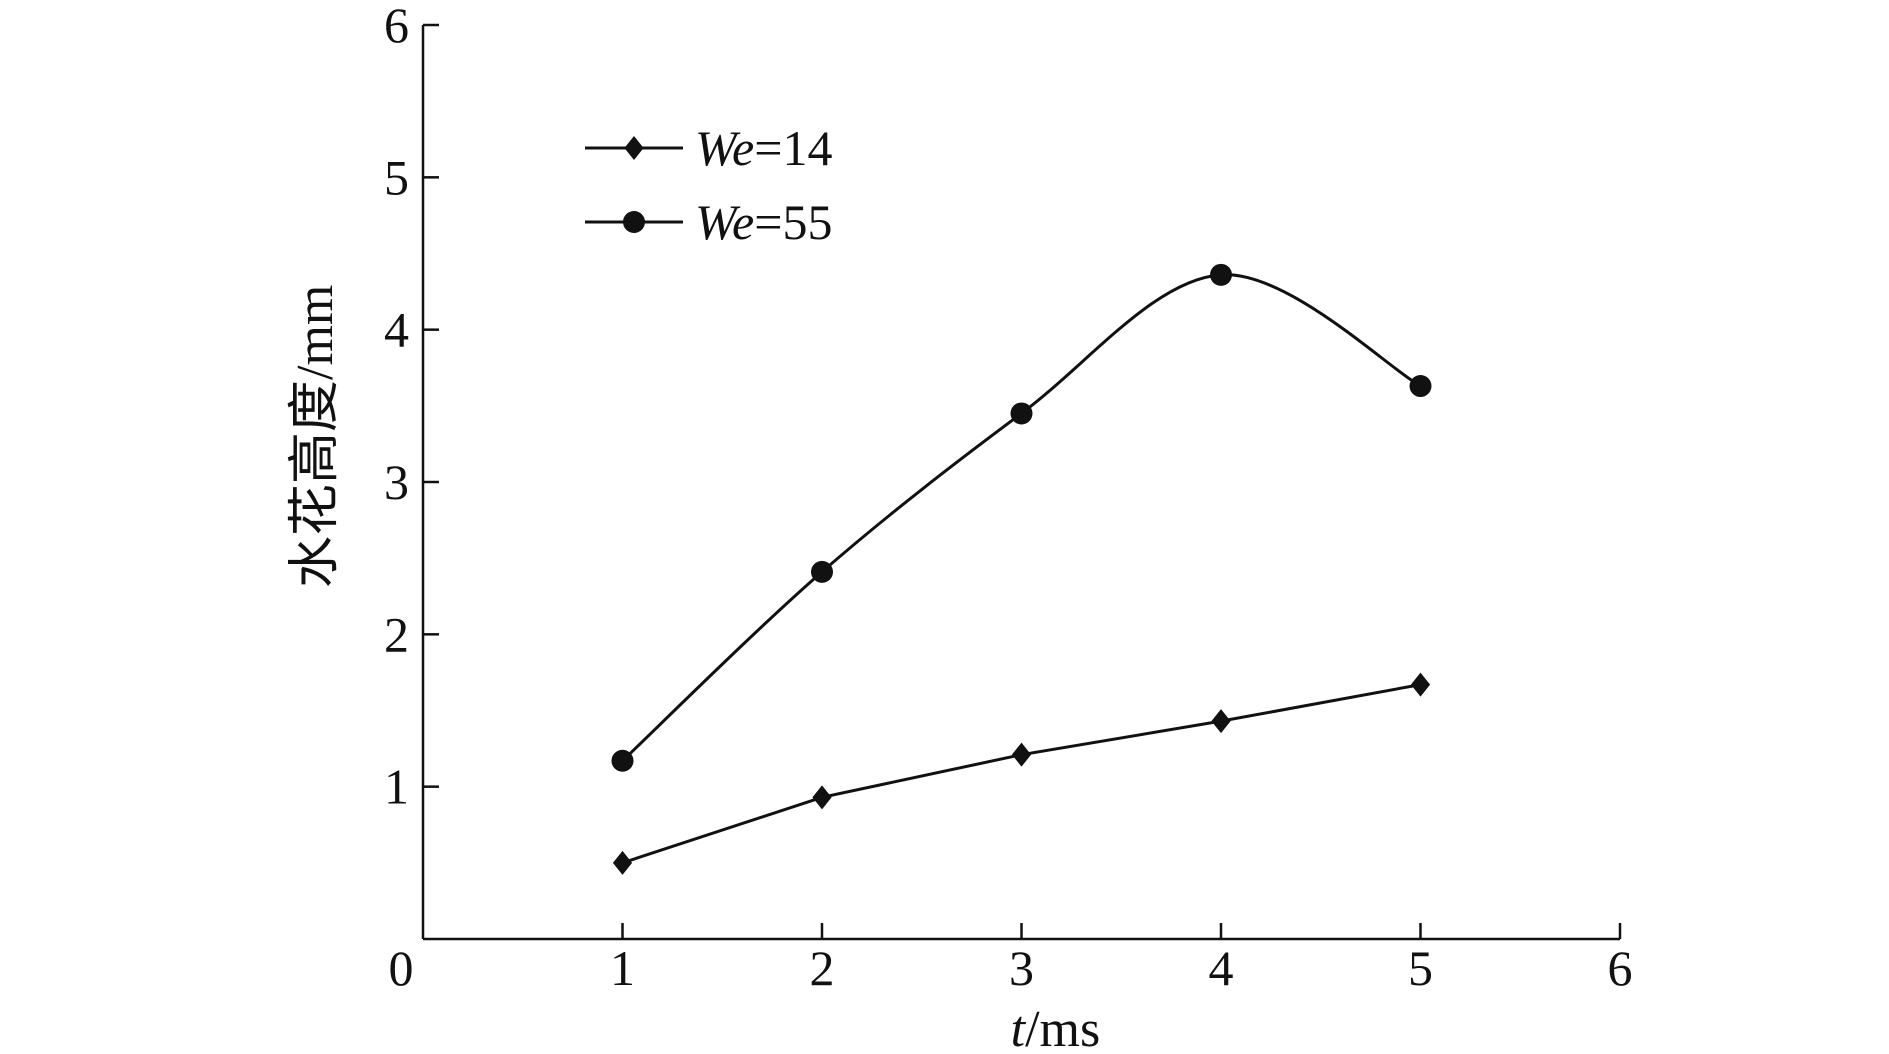 Image resolution: width=1889 pixels, height=1054 pixels. What do you see at coordinates (396, 330) in the screenshot?
I see `y-tick-label: 4` at bounding box center [396, 330].